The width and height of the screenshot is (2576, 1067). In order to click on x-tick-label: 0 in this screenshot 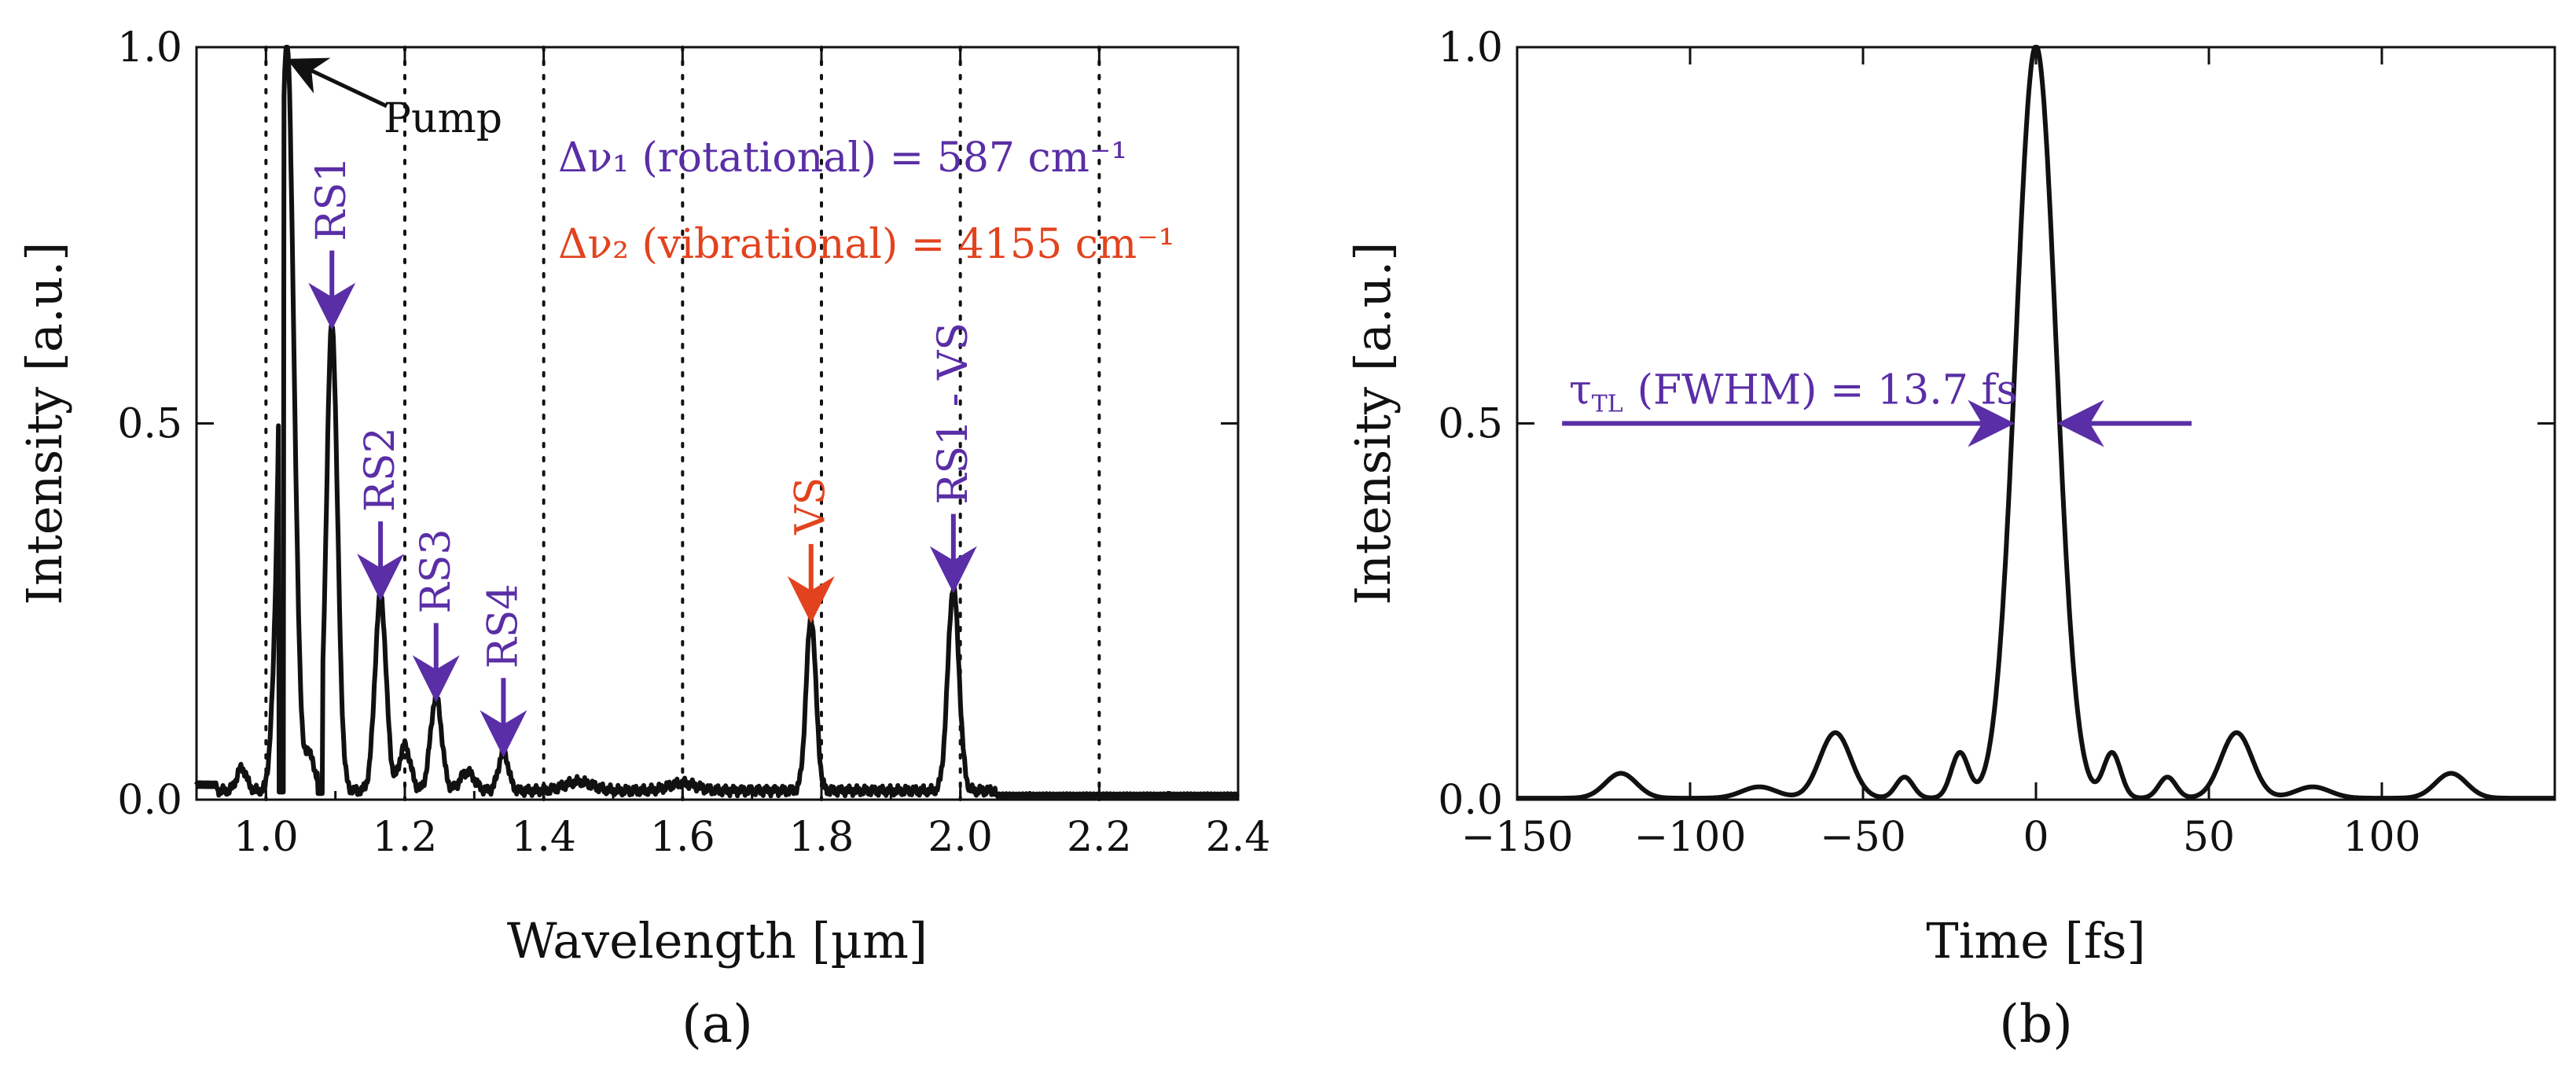, I will do `click(2036, 837)`.